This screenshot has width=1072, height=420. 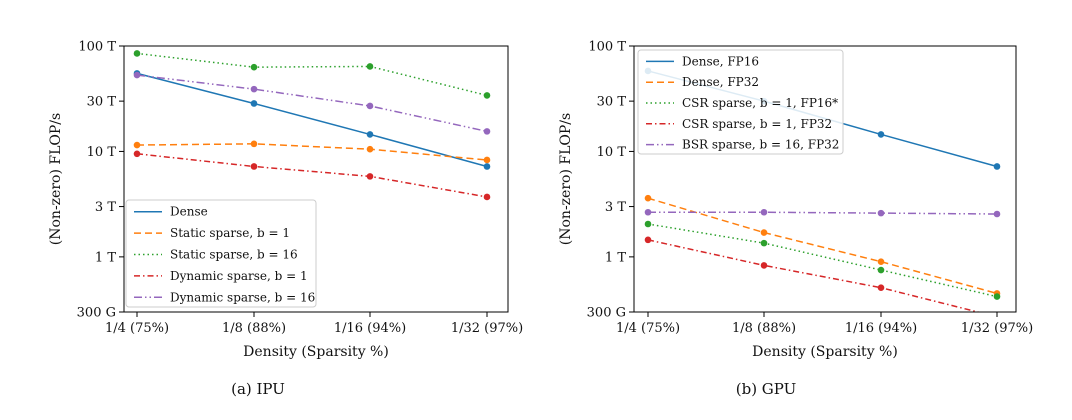 I want to click on legend-entry: BSR sparse, b = 16, FP32, so click(x=760, y=145).